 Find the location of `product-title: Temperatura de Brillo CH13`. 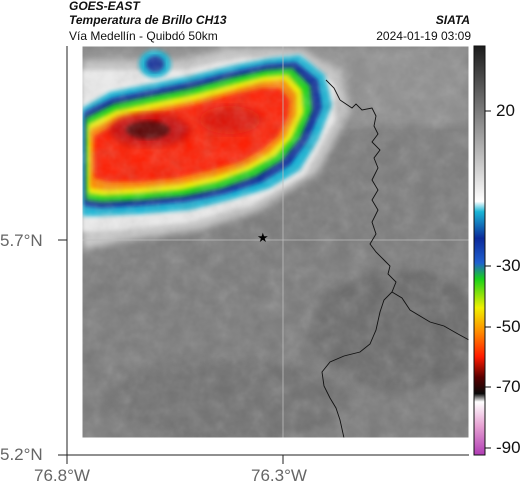

product-title: Temperatura de Brillo CH13 is located at coordinates (148, 20).